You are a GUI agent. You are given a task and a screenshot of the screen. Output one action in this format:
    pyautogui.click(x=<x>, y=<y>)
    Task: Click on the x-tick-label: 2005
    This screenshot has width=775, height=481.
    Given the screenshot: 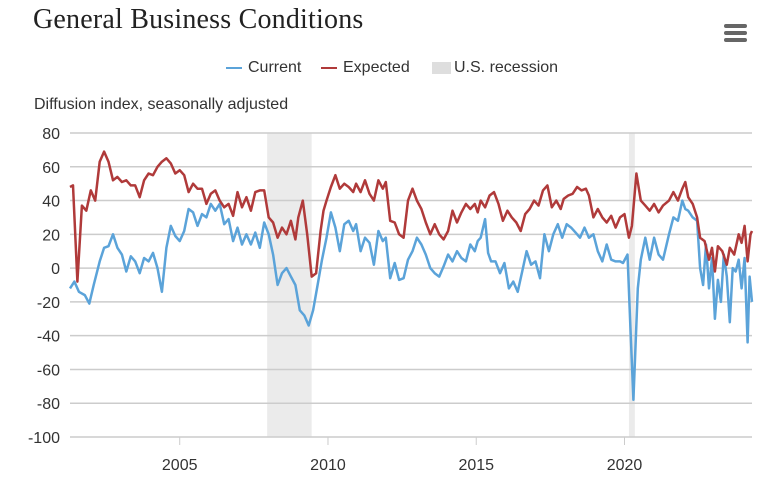 What is the action you would take?
    pyautogui.click(x=180, y=465)
    